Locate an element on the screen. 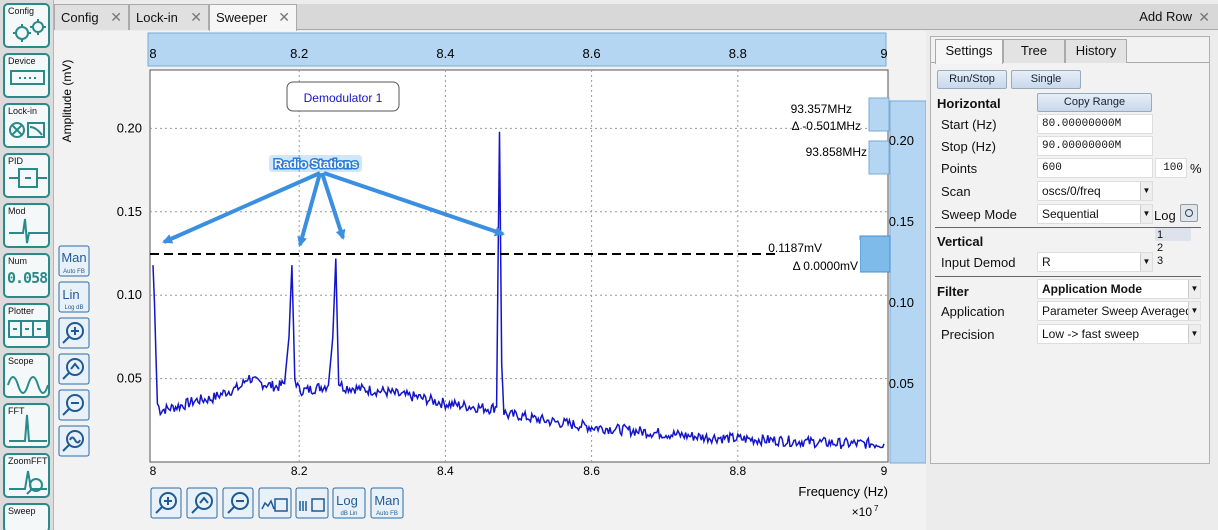 This screenshot has width=1218, height=530. points-label: Points is located at coordinates (959, 168).